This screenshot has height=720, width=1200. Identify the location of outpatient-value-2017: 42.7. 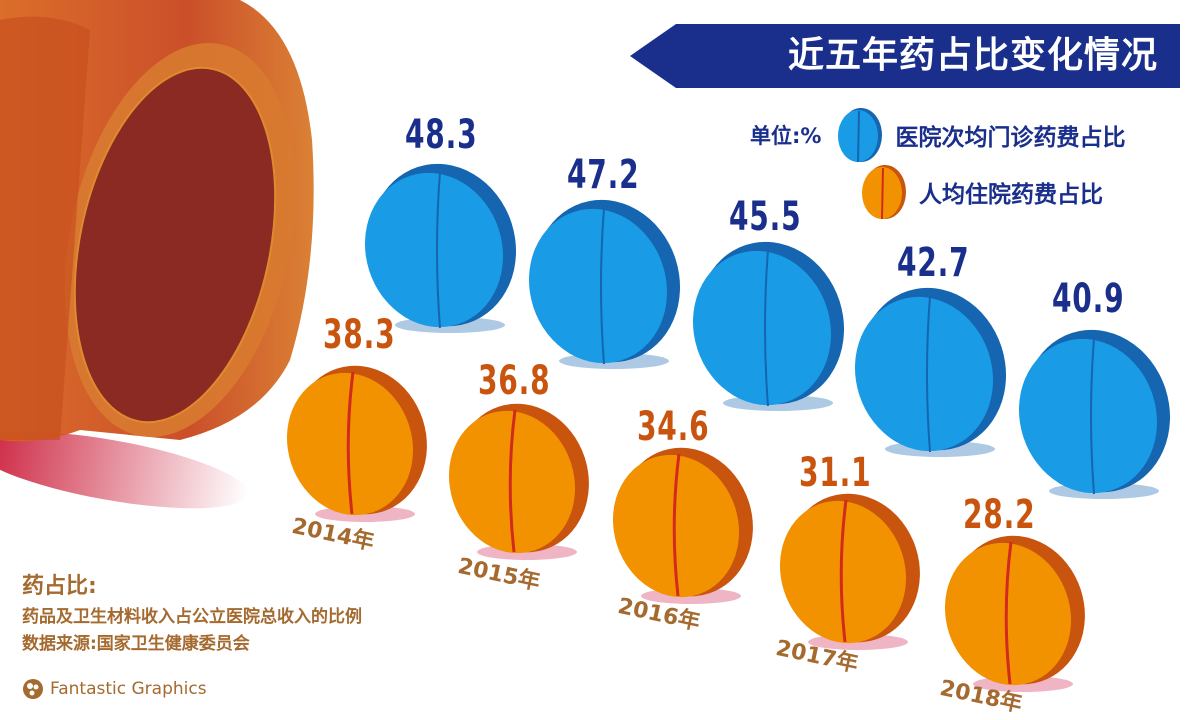
(933, 263).